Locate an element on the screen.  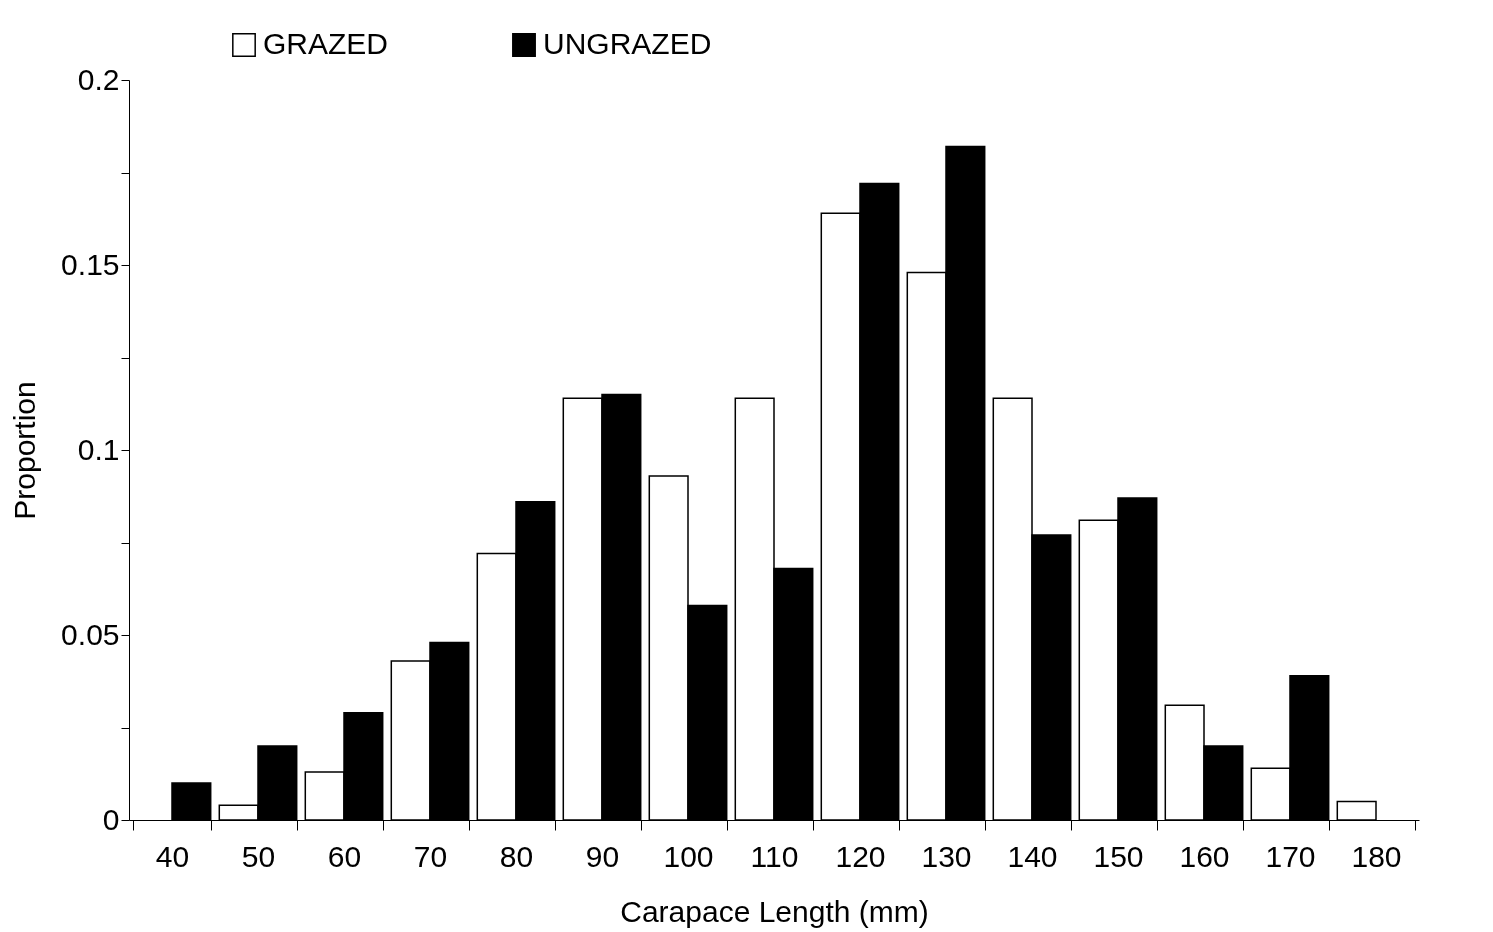
y-tick-label: 0.1 is located at coordinates (98, 449).